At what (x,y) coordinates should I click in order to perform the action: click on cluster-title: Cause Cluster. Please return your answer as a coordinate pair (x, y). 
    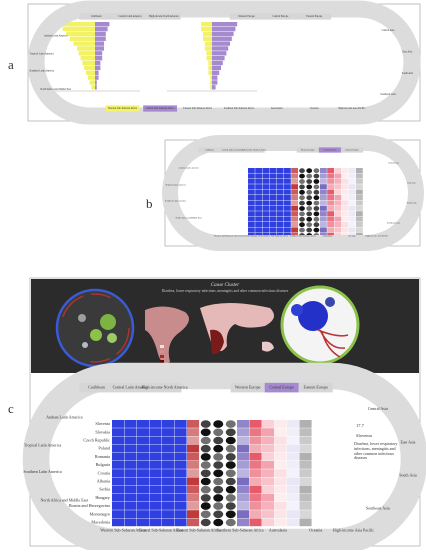
    Looking at the image, I should click on (225, 285).